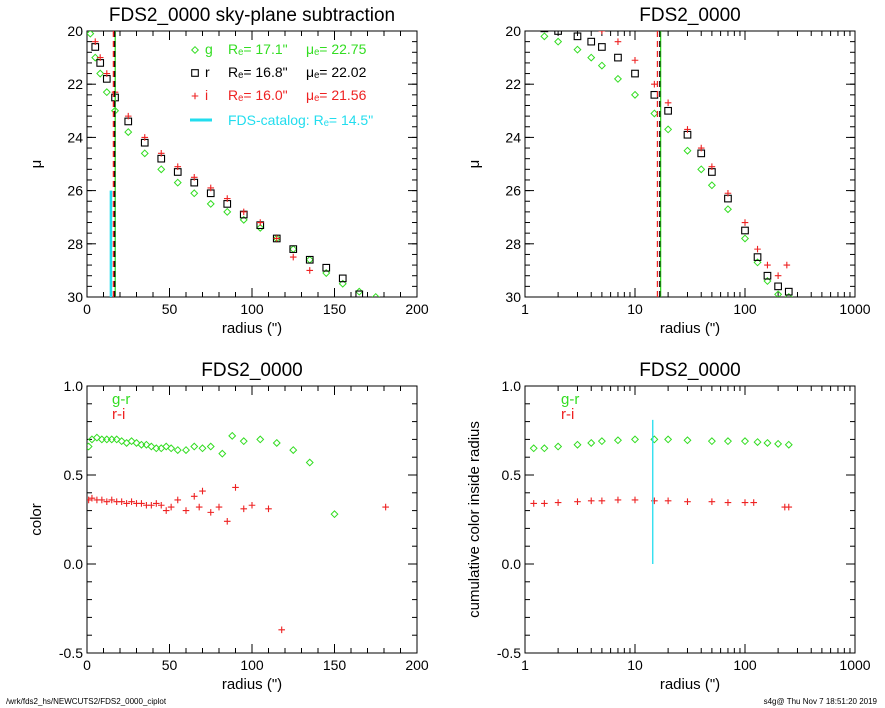 This screenshot has width=885, height=708. I want to click on legend-re: Rₑ= 16.0", so click(258, 95).